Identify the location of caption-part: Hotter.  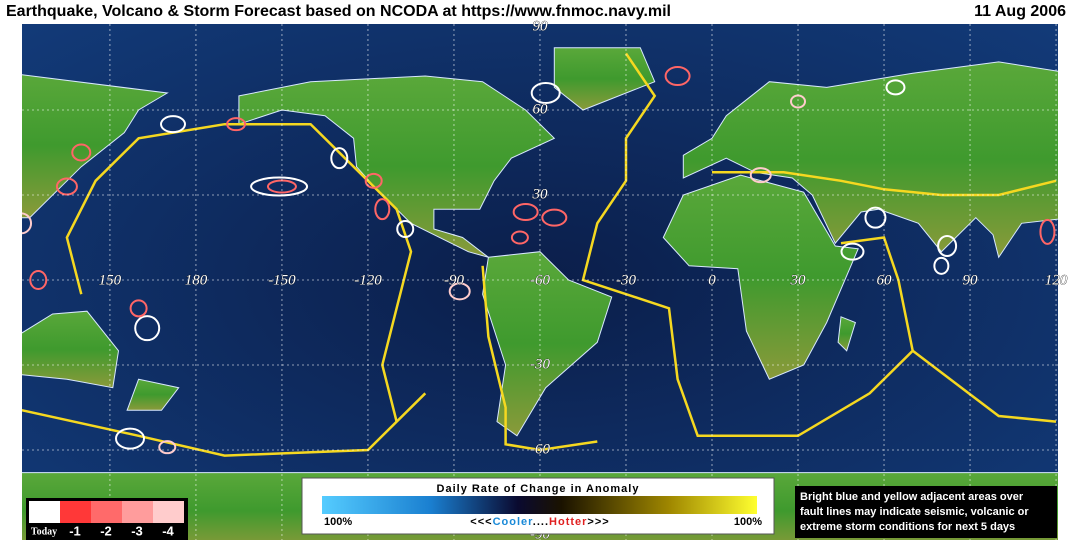
(568, 522).